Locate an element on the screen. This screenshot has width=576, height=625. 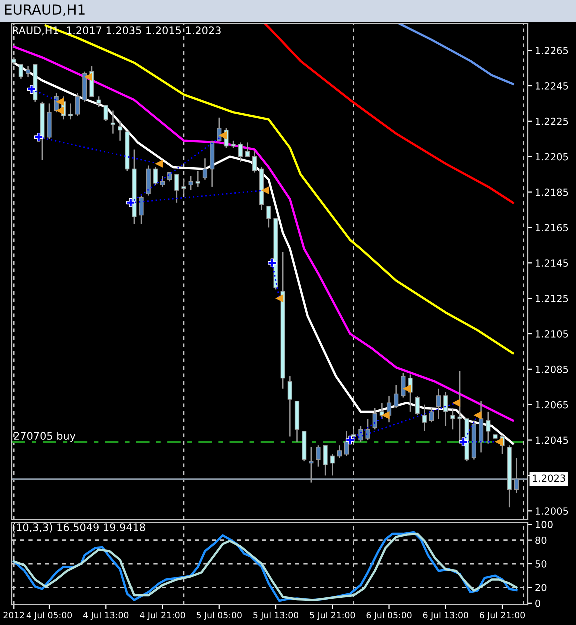
x-tick-label: 5 Jul 13:00 is located at coordinates (276, 616).